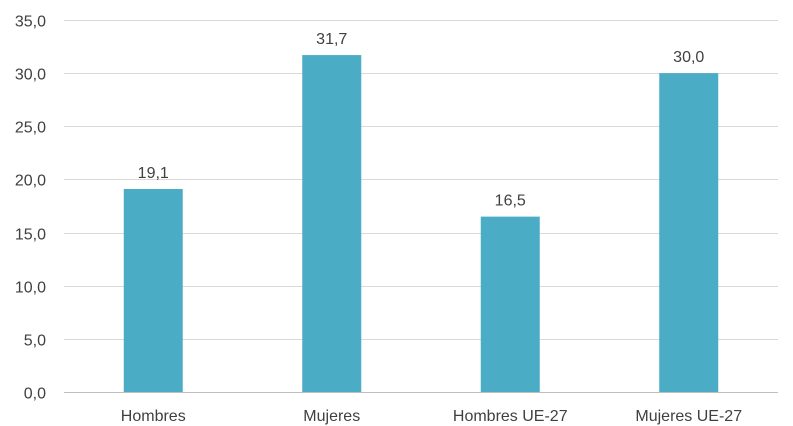 The image size is (793, 426). Describe the element at coordinates (510, 201) in the screenshot. I see `data-label: 16,5` at that location.